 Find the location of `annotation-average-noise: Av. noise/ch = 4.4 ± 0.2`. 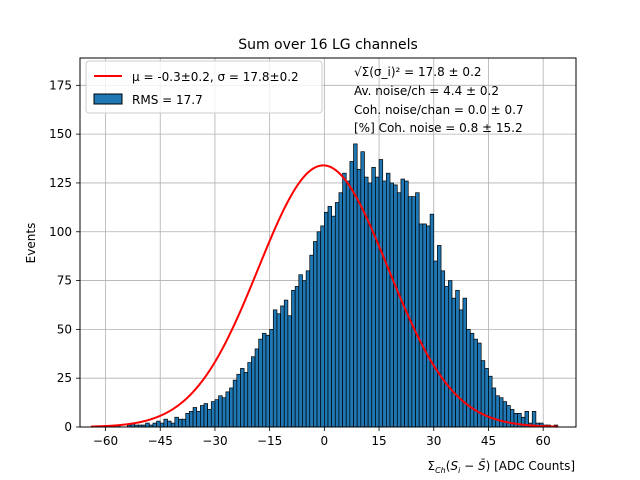

annotation-average-noise: Av. noise/ch = 4.4 ± 0.2 is located at coordinates (426, 91).